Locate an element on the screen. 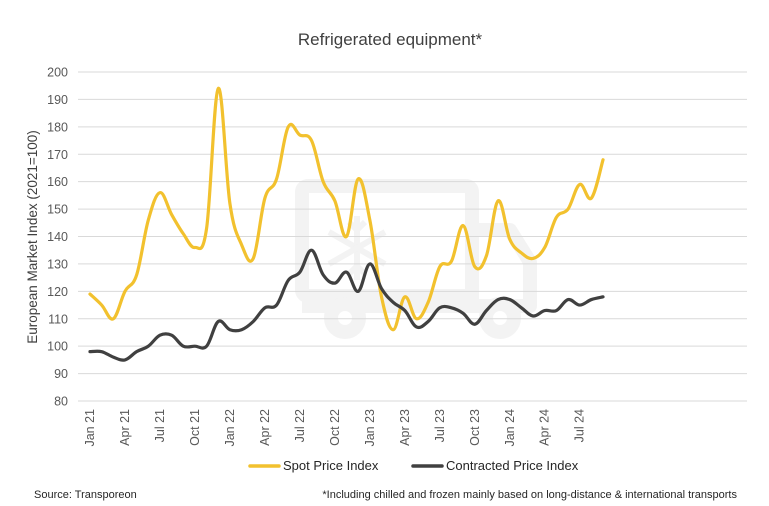 This screenshot has width=769, height=506. y-tick-label: 160 is located at coordinates (57, 182).